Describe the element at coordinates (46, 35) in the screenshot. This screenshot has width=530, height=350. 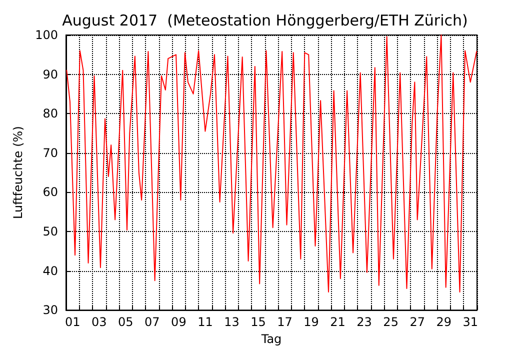
I see `y-tick-label: 100` at that location.